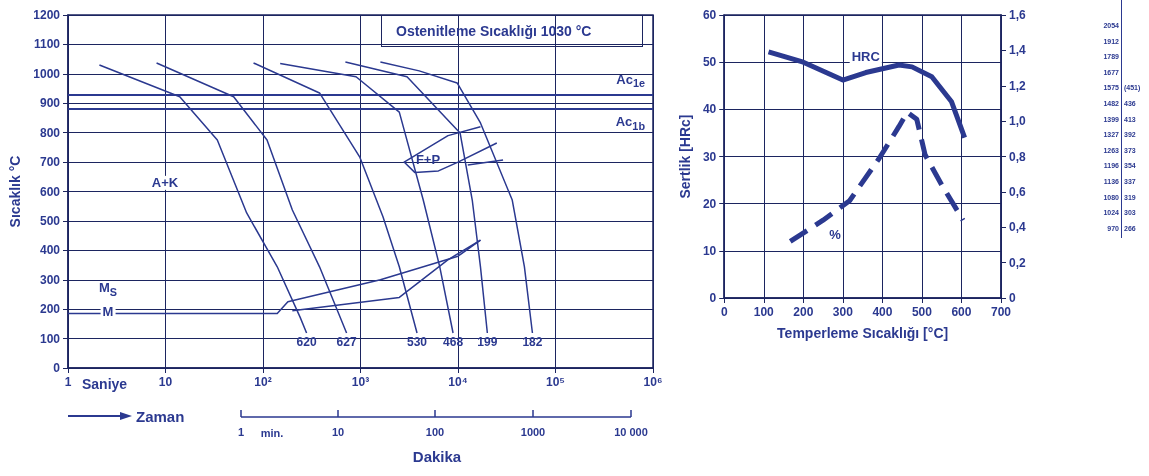  What do you see at coordinates (803, 312) in the screenshot?
I see `x-tick-label: 200` at bounding box center [803, 312].